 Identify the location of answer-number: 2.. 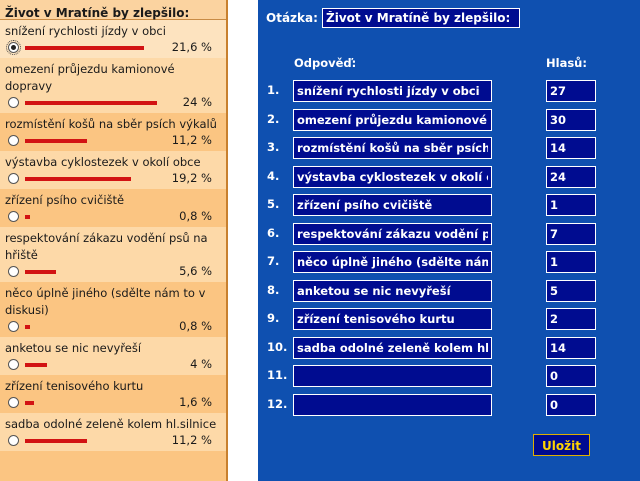
(273, 119).